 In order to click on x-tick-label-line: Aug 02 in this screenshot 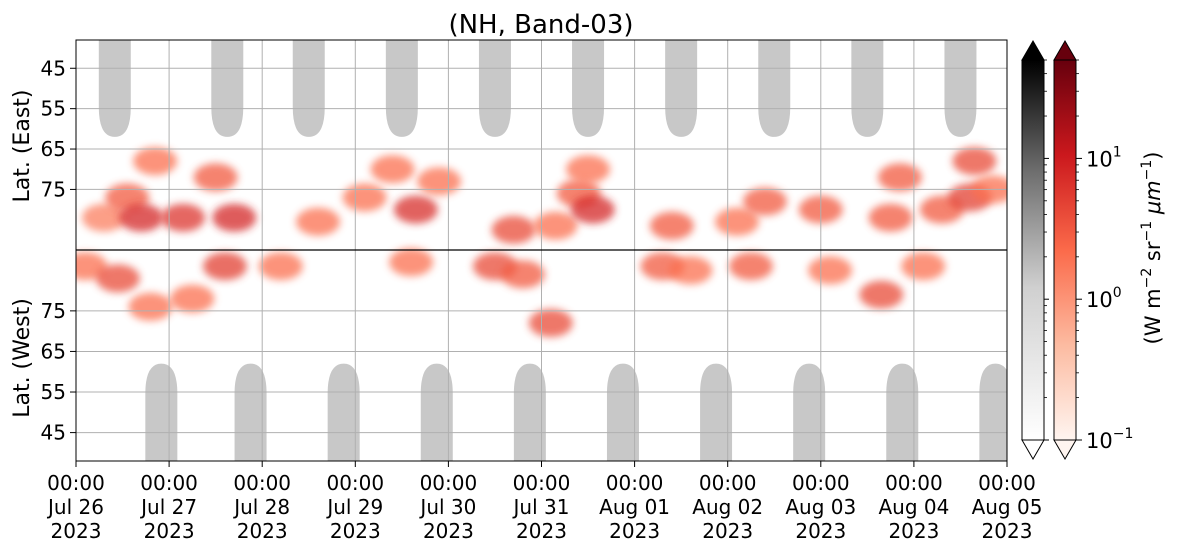, I will do `click(727, 507)`.